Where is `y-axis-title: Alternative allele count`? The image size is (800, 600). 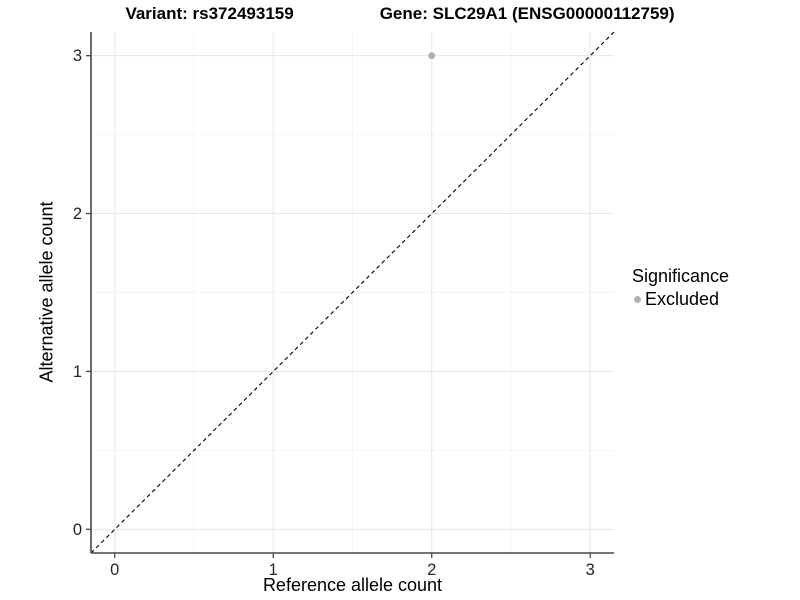 y-axis-title: Alternative allele count is located at coordinates (46, 292).